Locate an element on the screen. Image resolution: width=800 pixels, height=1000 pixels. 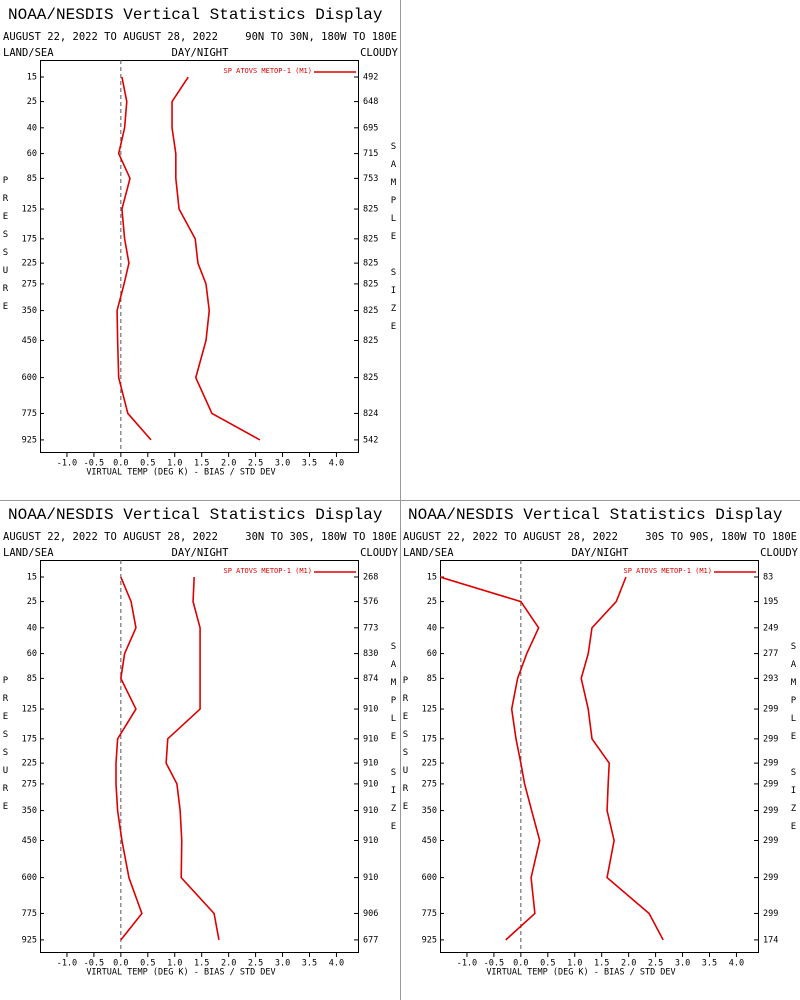
sample-size-label: 576 is located at coordinates (370, 602).